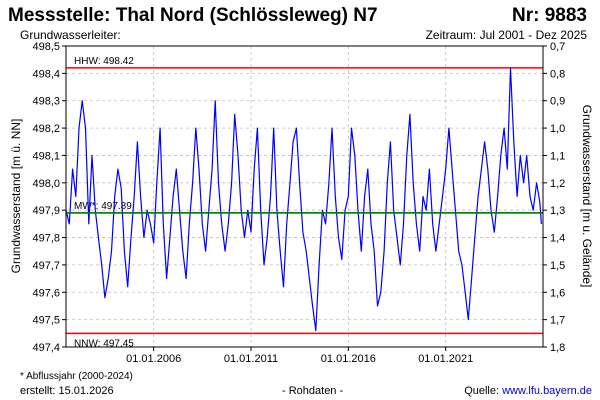 Image resolution: width=600 pixels, height=400 pixels. What do you see at coordinates (587, 196) in the screenshot?
I see `y-axis-label-right: Grundwasserstand [m u. Gelände]` at bounding box center [587, 196].